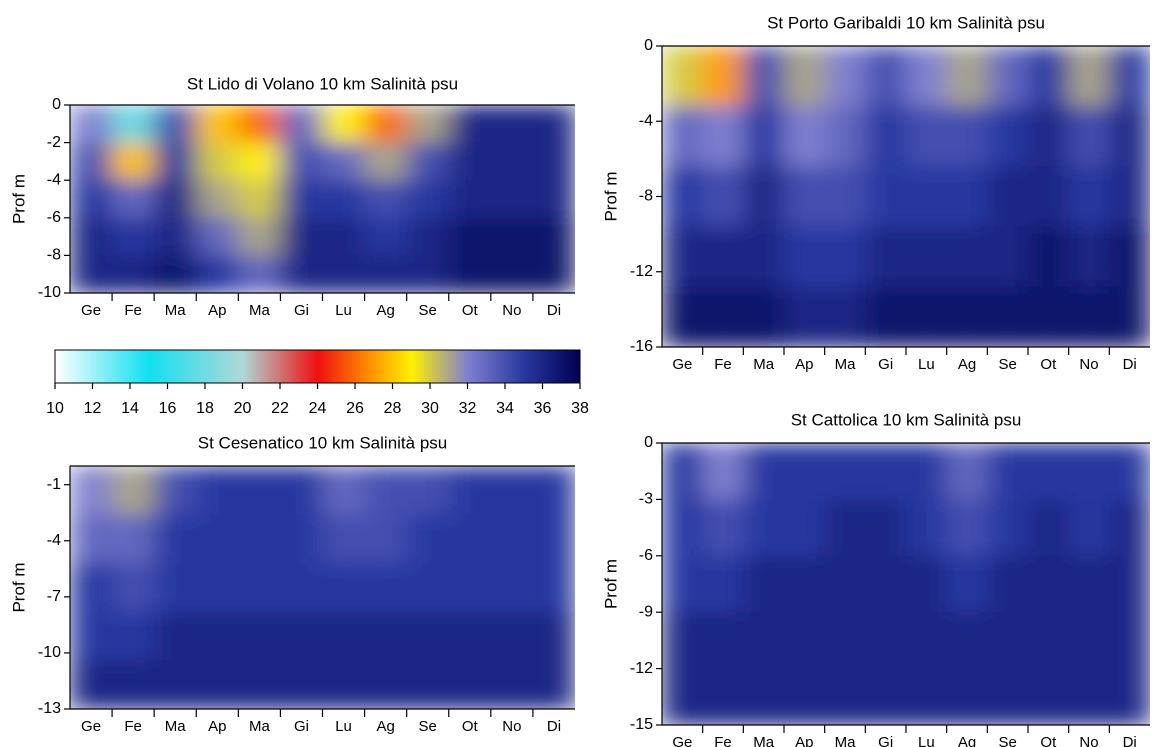 This screenshot has width=1155, height=747. What do you see at coordinates (393, 408) in the screenshot?
I see `colorbar-tick-label: 28` at bounding box center [393, 408].